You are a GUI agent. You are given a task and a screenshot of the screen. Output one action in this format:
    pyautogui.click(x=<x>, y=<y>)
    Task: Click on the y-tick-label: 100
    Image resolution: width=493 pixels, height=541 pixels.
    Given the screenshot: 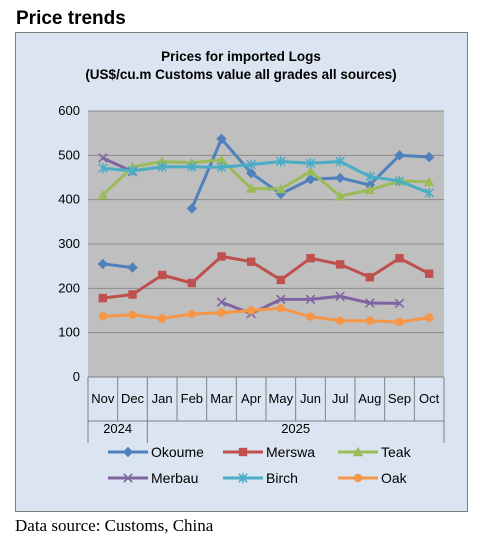 What is the action you would take?
    pyautogui.click(x=69, y=332)
    